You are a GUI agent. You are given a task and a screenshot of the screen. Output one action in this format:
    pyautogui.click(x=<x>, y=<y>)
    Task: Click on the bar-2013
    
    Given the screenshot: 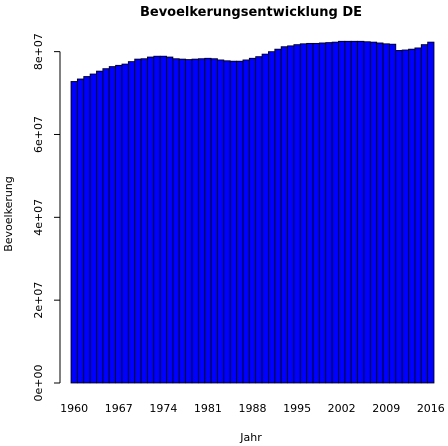 What is the action you would take?
    pyautogui.click(x=412, y=216)
    